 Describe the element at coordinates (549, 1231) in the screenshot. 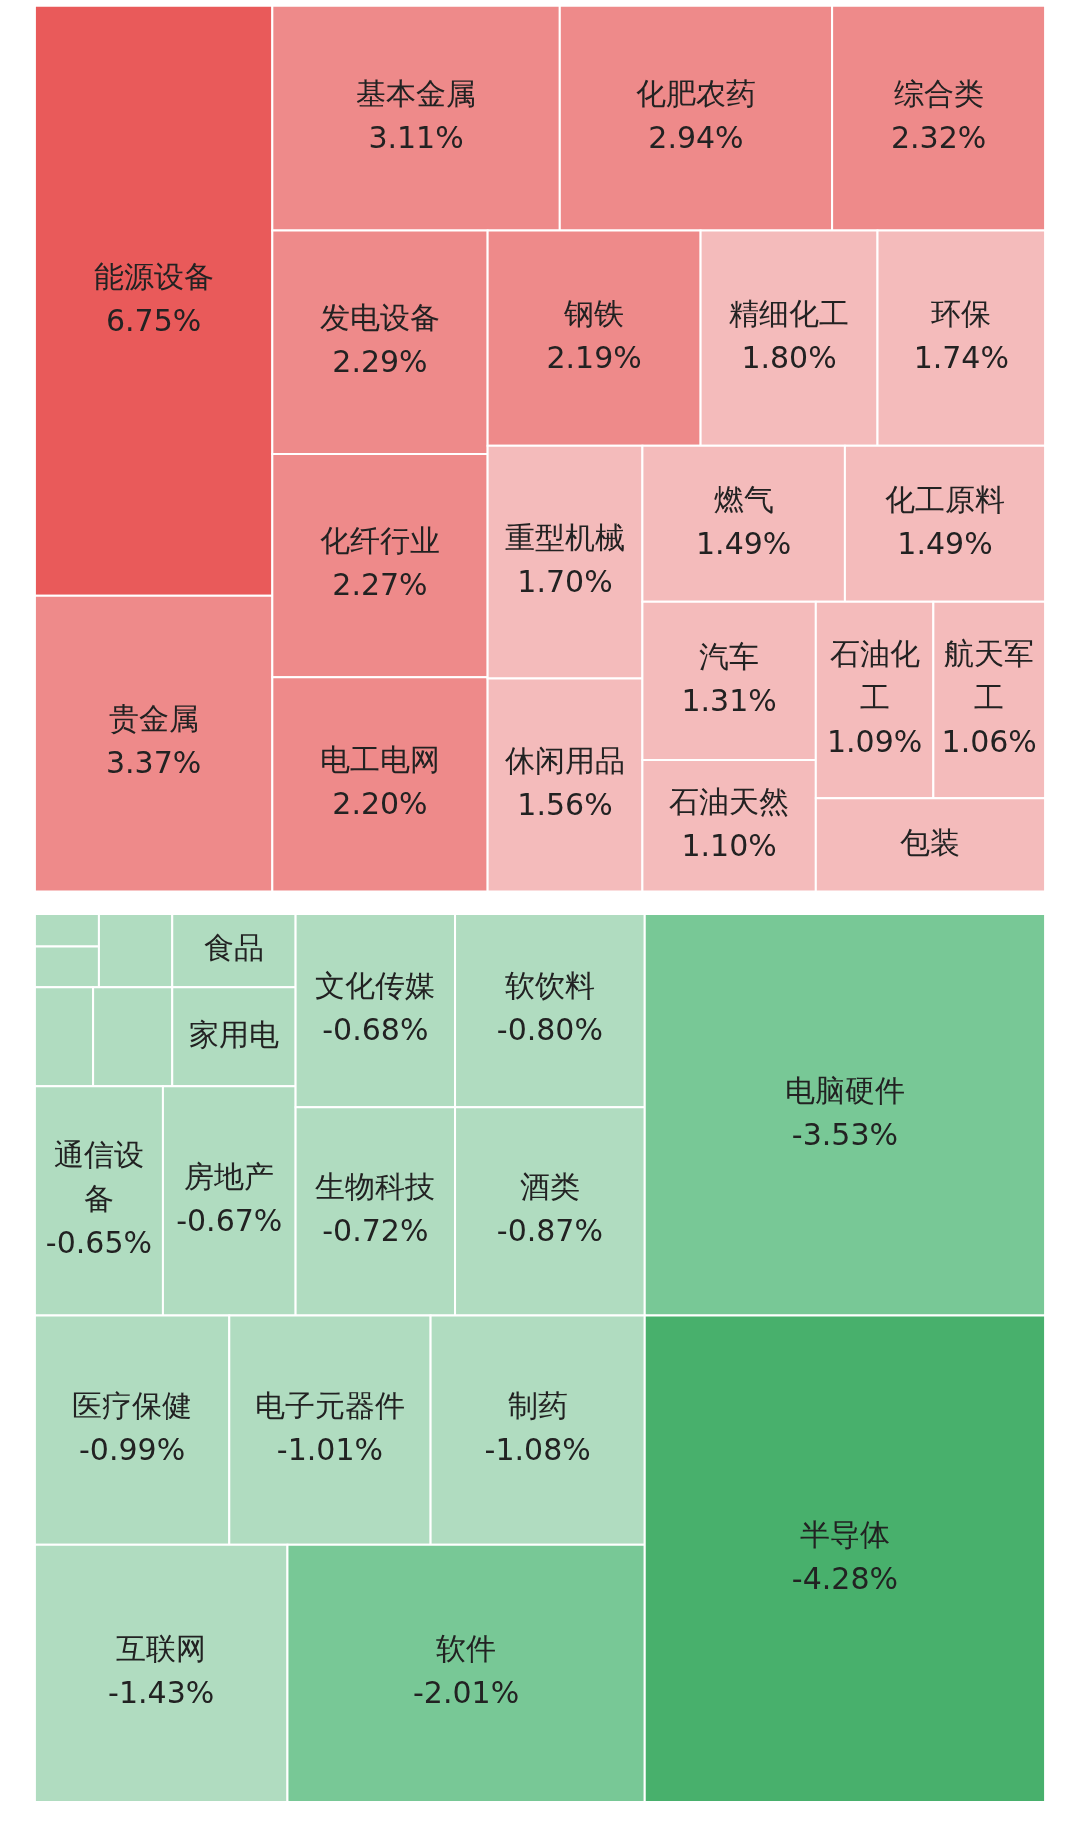

I see `data-label: -0.87%` at that location.